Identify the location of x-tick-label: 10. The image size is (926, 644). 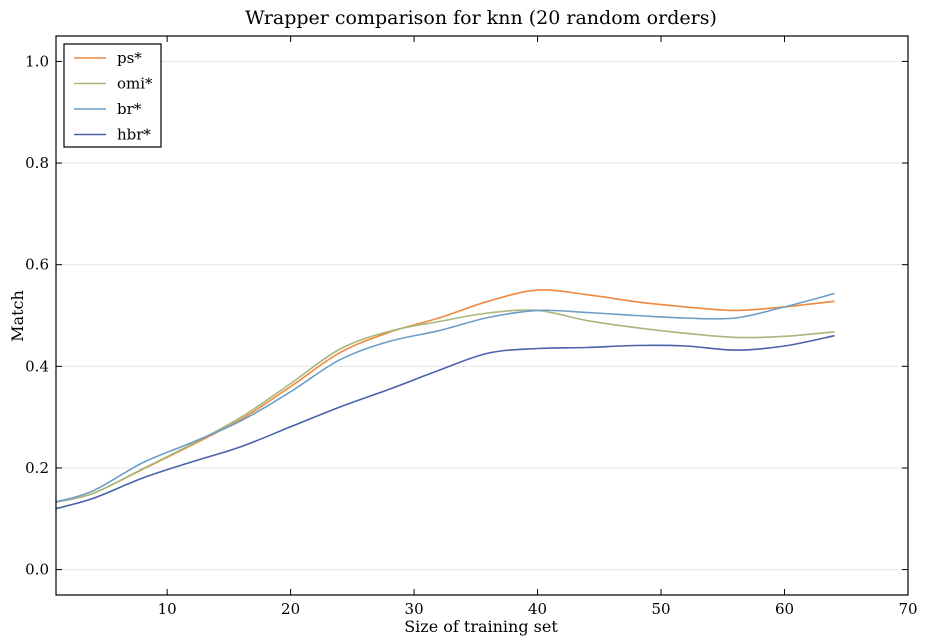
(167, 609).